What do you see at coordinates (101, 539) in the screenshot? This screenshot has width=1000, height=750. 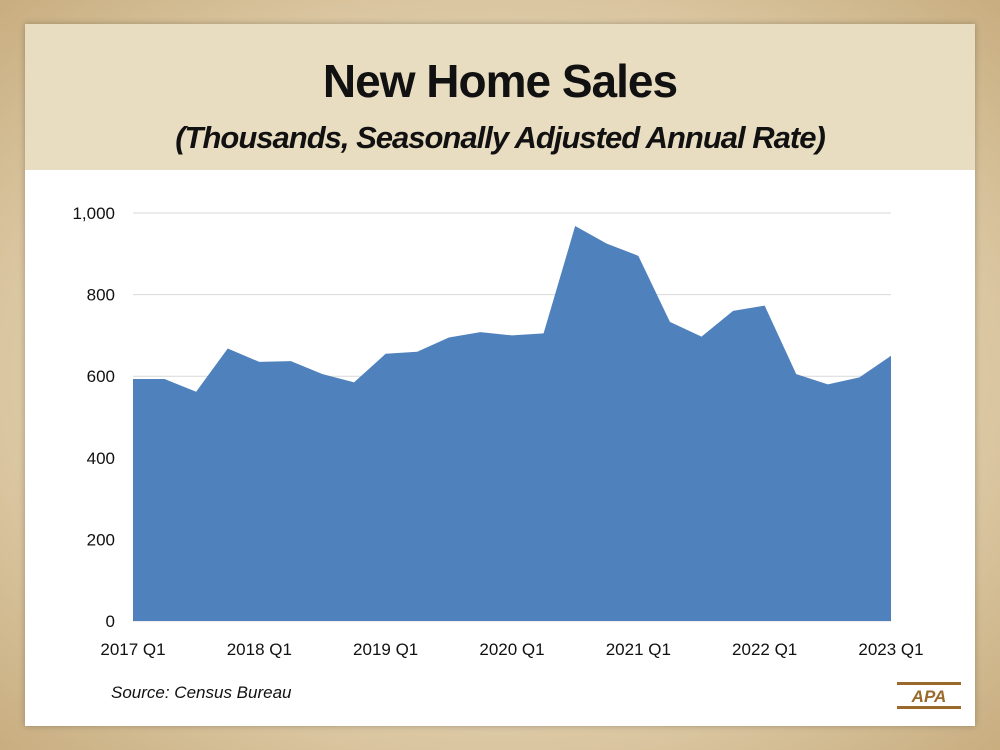 I see `y-tick-label: 200` at bounding box center [101, 539].